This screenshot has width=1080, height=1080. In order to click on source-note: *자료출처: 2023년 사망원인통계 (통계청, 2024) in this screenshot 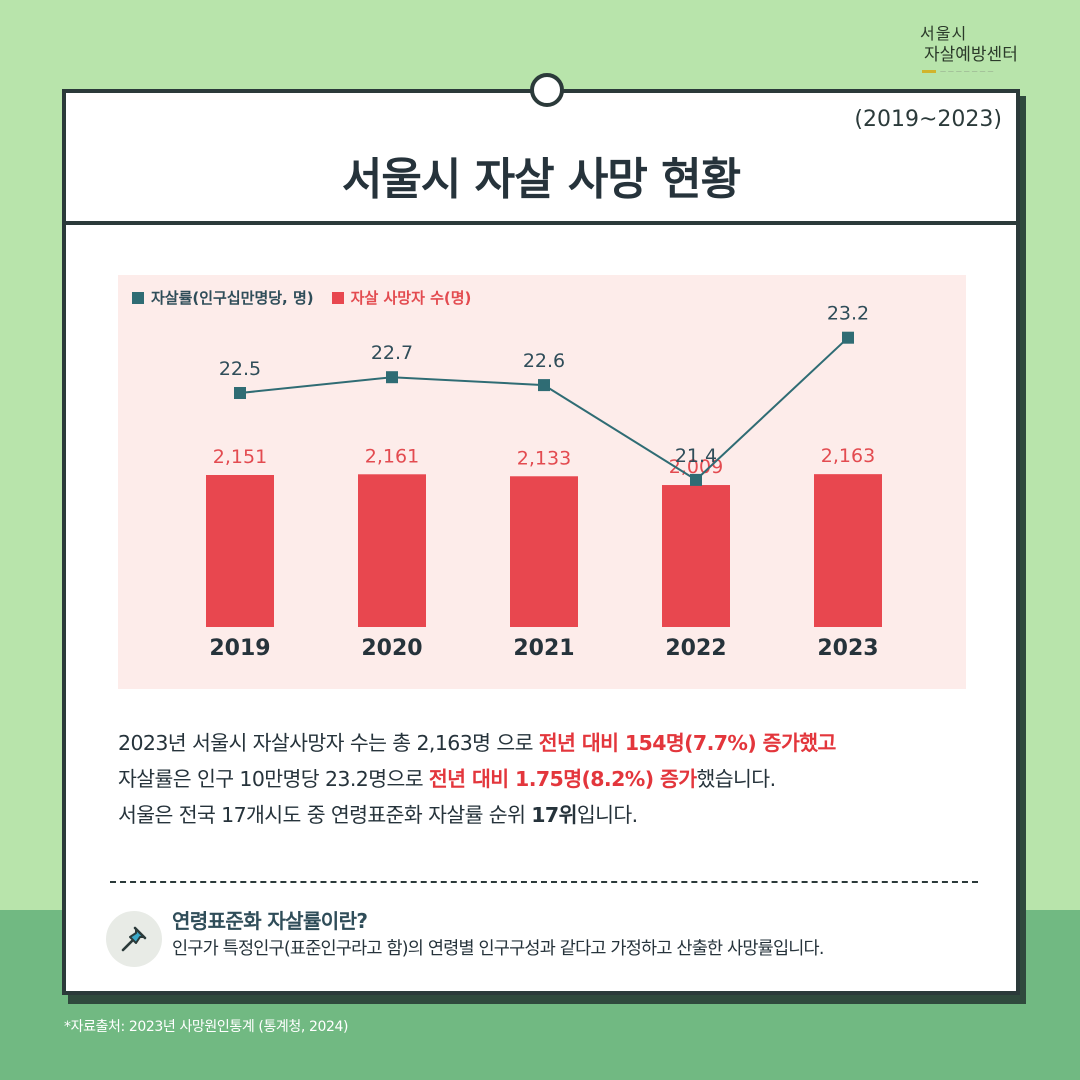, I will do `click(206, 1027)`.